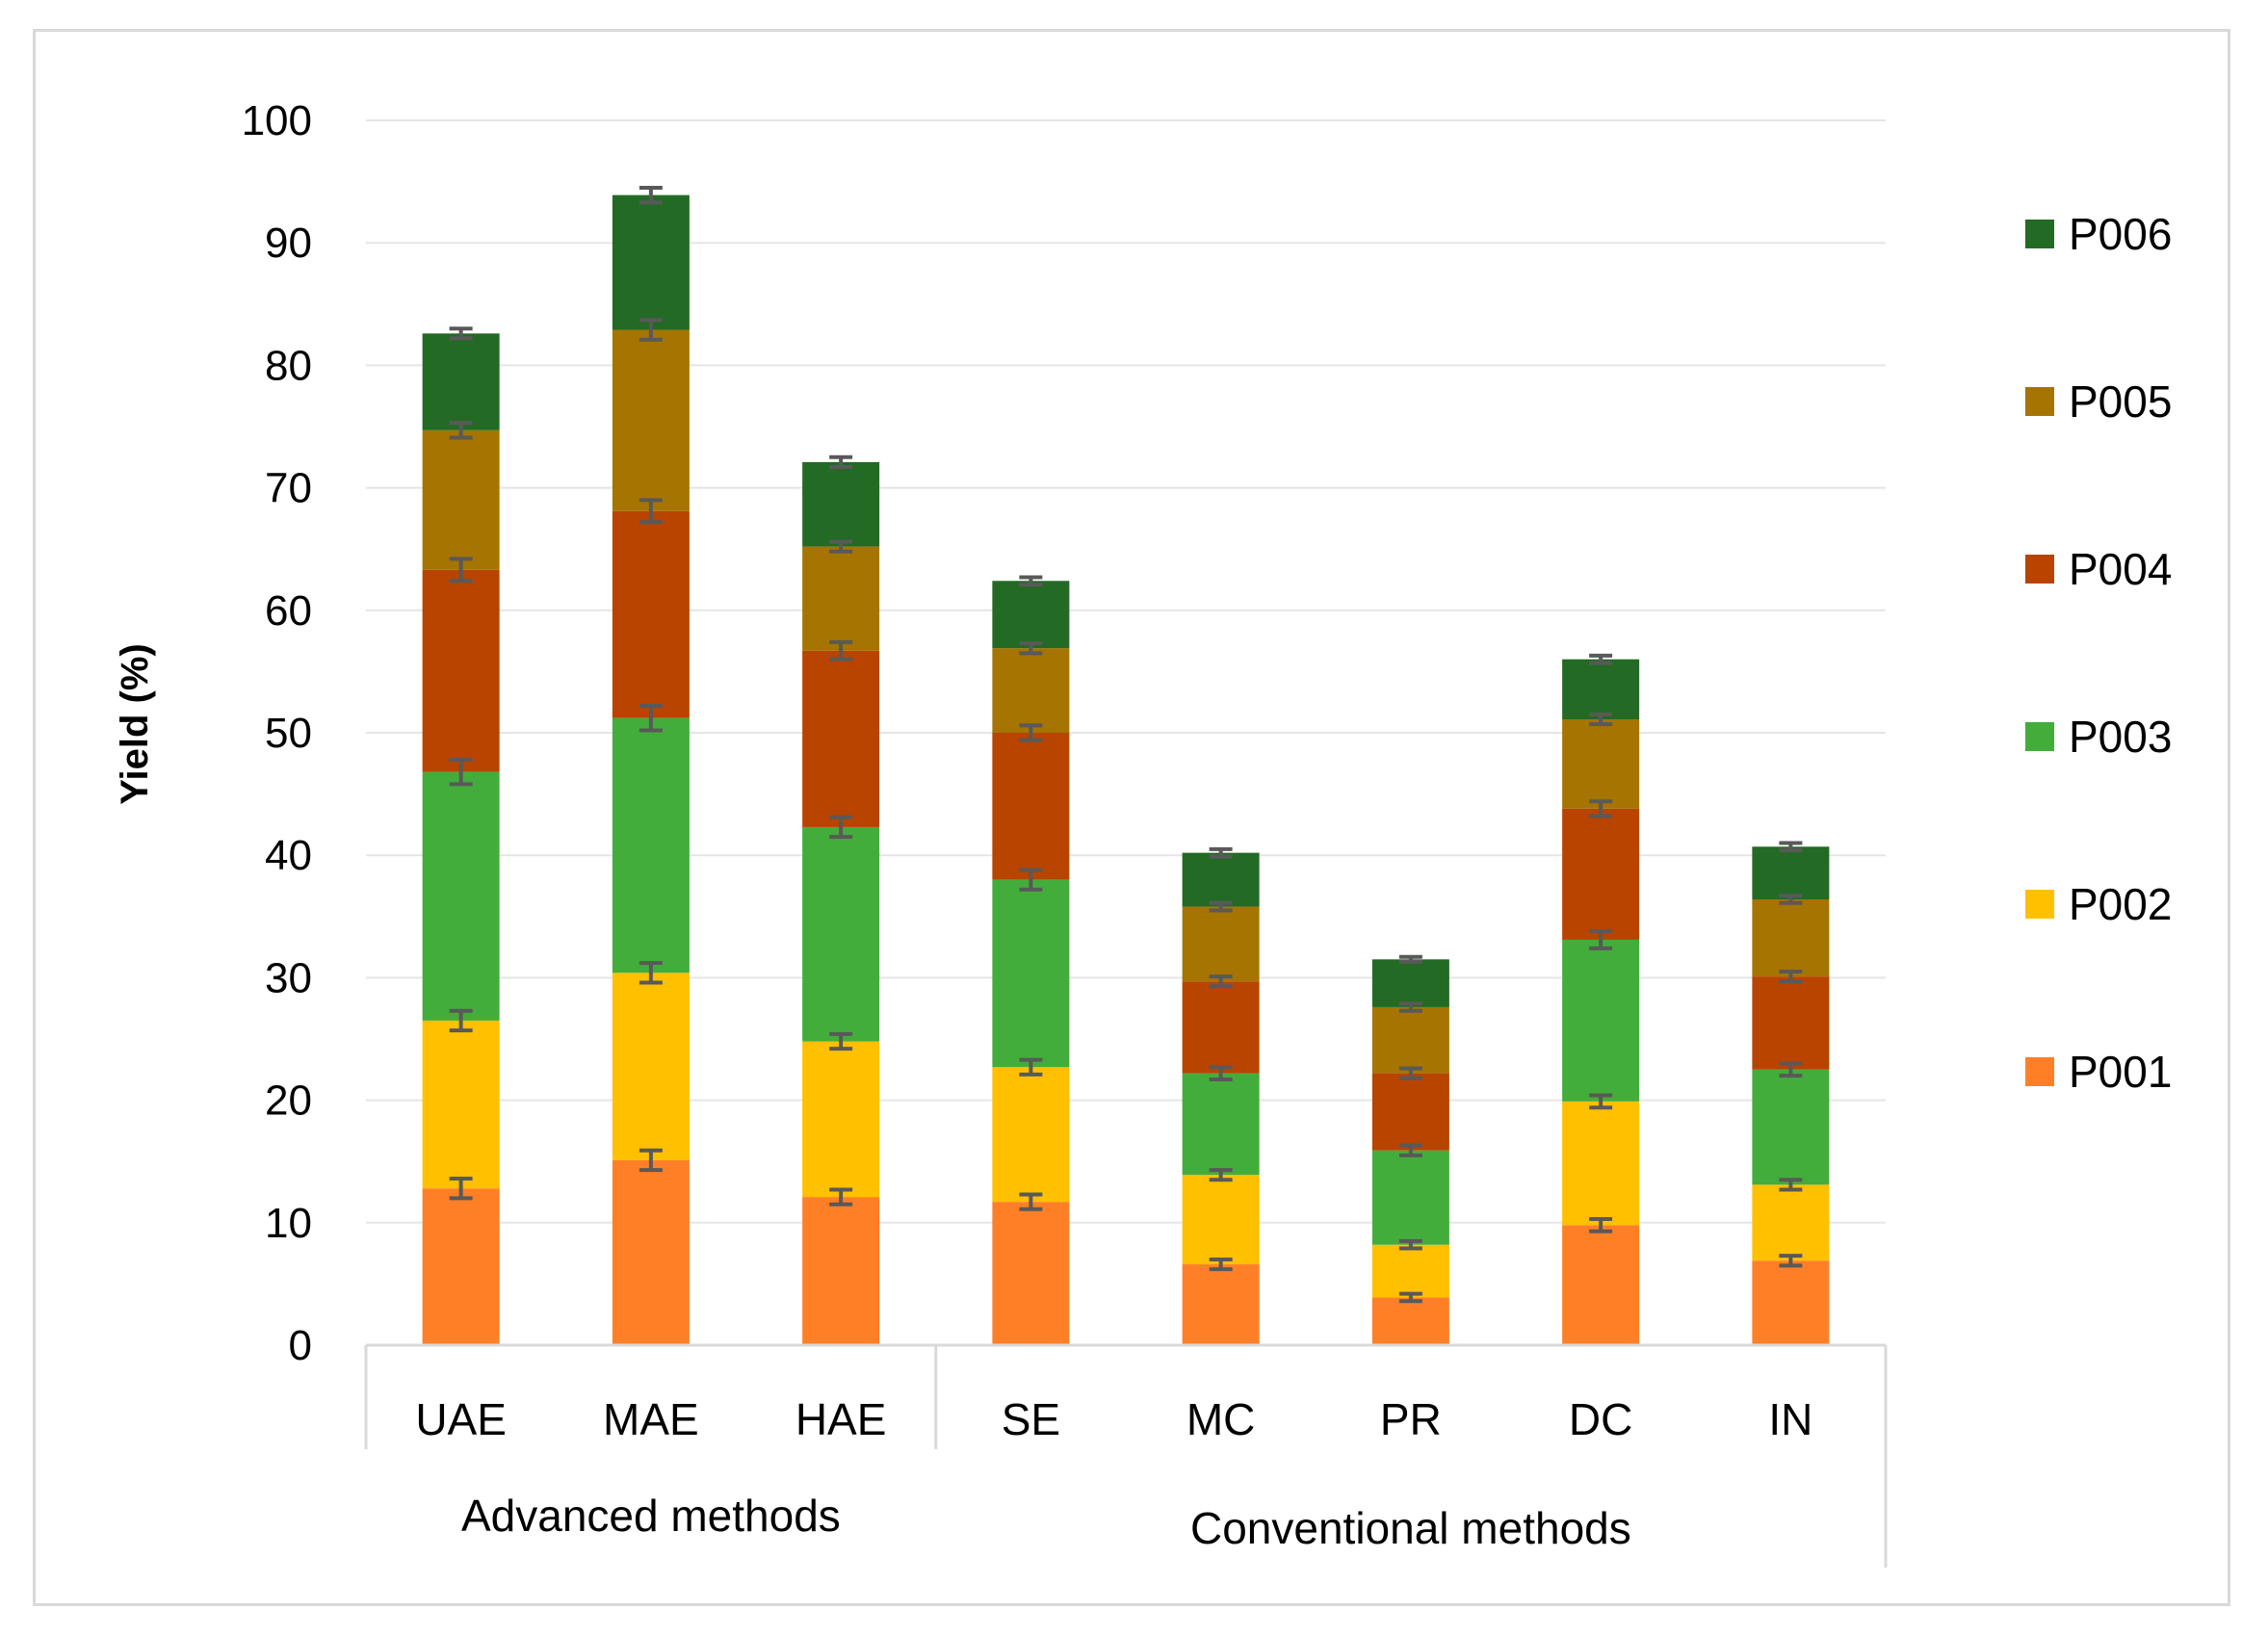  What do you see at coordinates (2098, 401) in the screenshot?
I see `legend-item: P005` at bounding box center [2098, 401].